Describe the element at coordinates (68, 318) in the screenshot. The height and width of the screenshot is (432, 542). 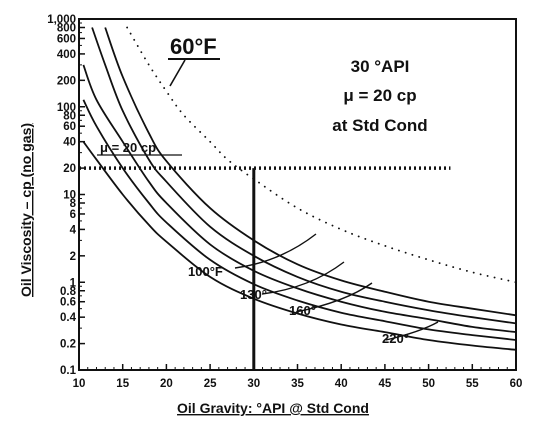
I see `y-tick-label: 0.4` at that location.